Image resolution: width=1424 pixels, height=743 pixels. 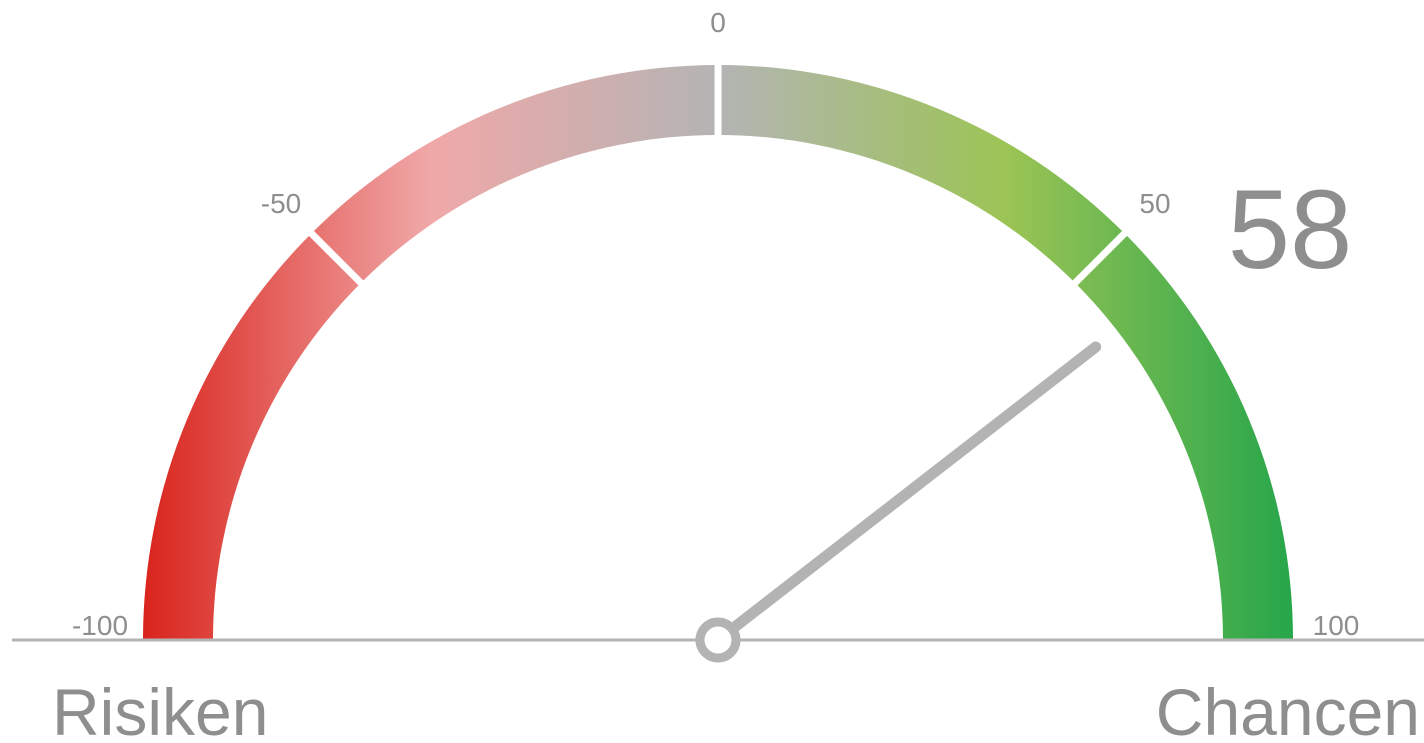 What do you see at coordinates (281, 203) in the screenshot?
I see `tick-label: -50` at bounding box center [281, 203].